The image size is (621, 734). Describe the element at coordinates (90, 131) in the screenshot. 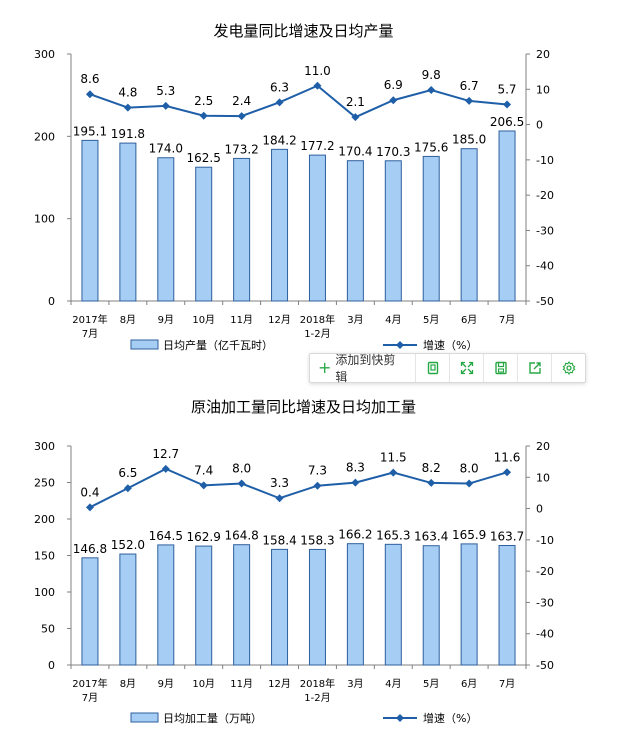

I see `chart1-bar-label: 195.1` at that location.